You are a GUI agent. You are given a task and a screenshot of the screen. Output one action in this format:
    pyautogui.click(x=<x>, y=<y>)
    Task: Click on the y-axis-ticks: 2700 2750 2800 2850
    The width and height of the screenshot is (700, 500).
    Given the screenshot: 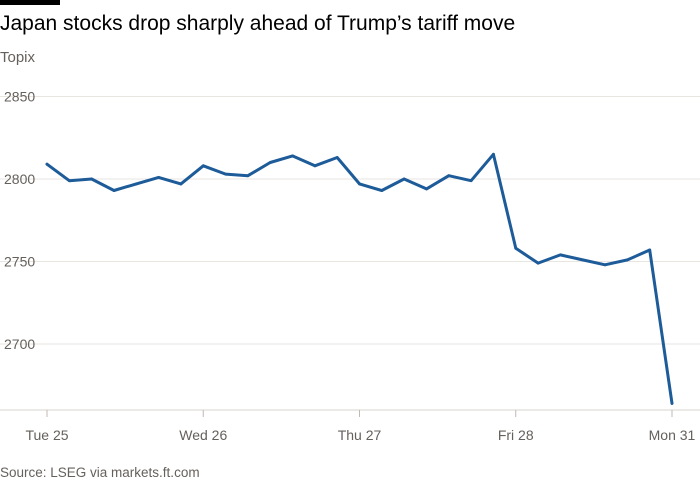 What is the action you would take?
    pyautogui.click(x=19, y=221)
    